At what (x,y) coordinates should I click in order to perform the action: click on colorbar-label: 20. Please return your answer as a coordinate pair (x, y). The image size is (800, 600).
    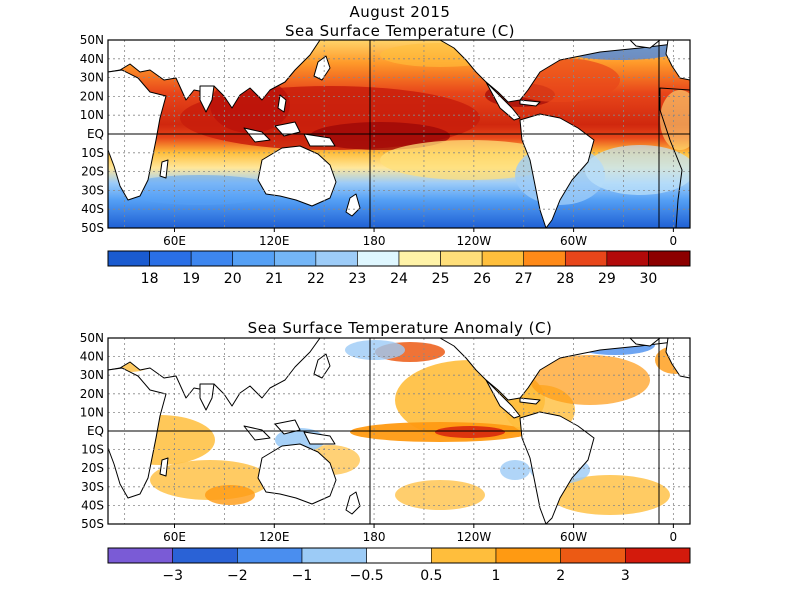
    Looking at the image, I should click on (233, 279).